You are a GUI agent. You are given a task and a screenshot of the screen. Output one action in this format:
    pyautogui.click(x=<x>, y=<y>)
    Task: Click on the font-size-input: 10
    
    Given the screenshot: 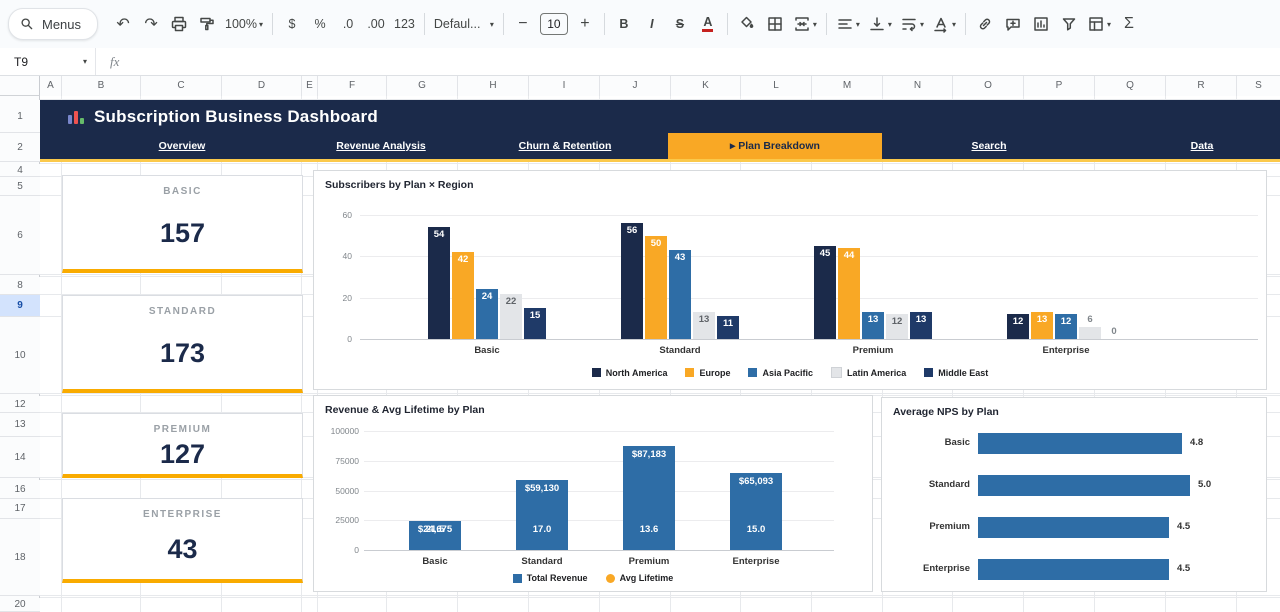 What is the action you would take?
    pyautogui.click(x=553, y=24)
    